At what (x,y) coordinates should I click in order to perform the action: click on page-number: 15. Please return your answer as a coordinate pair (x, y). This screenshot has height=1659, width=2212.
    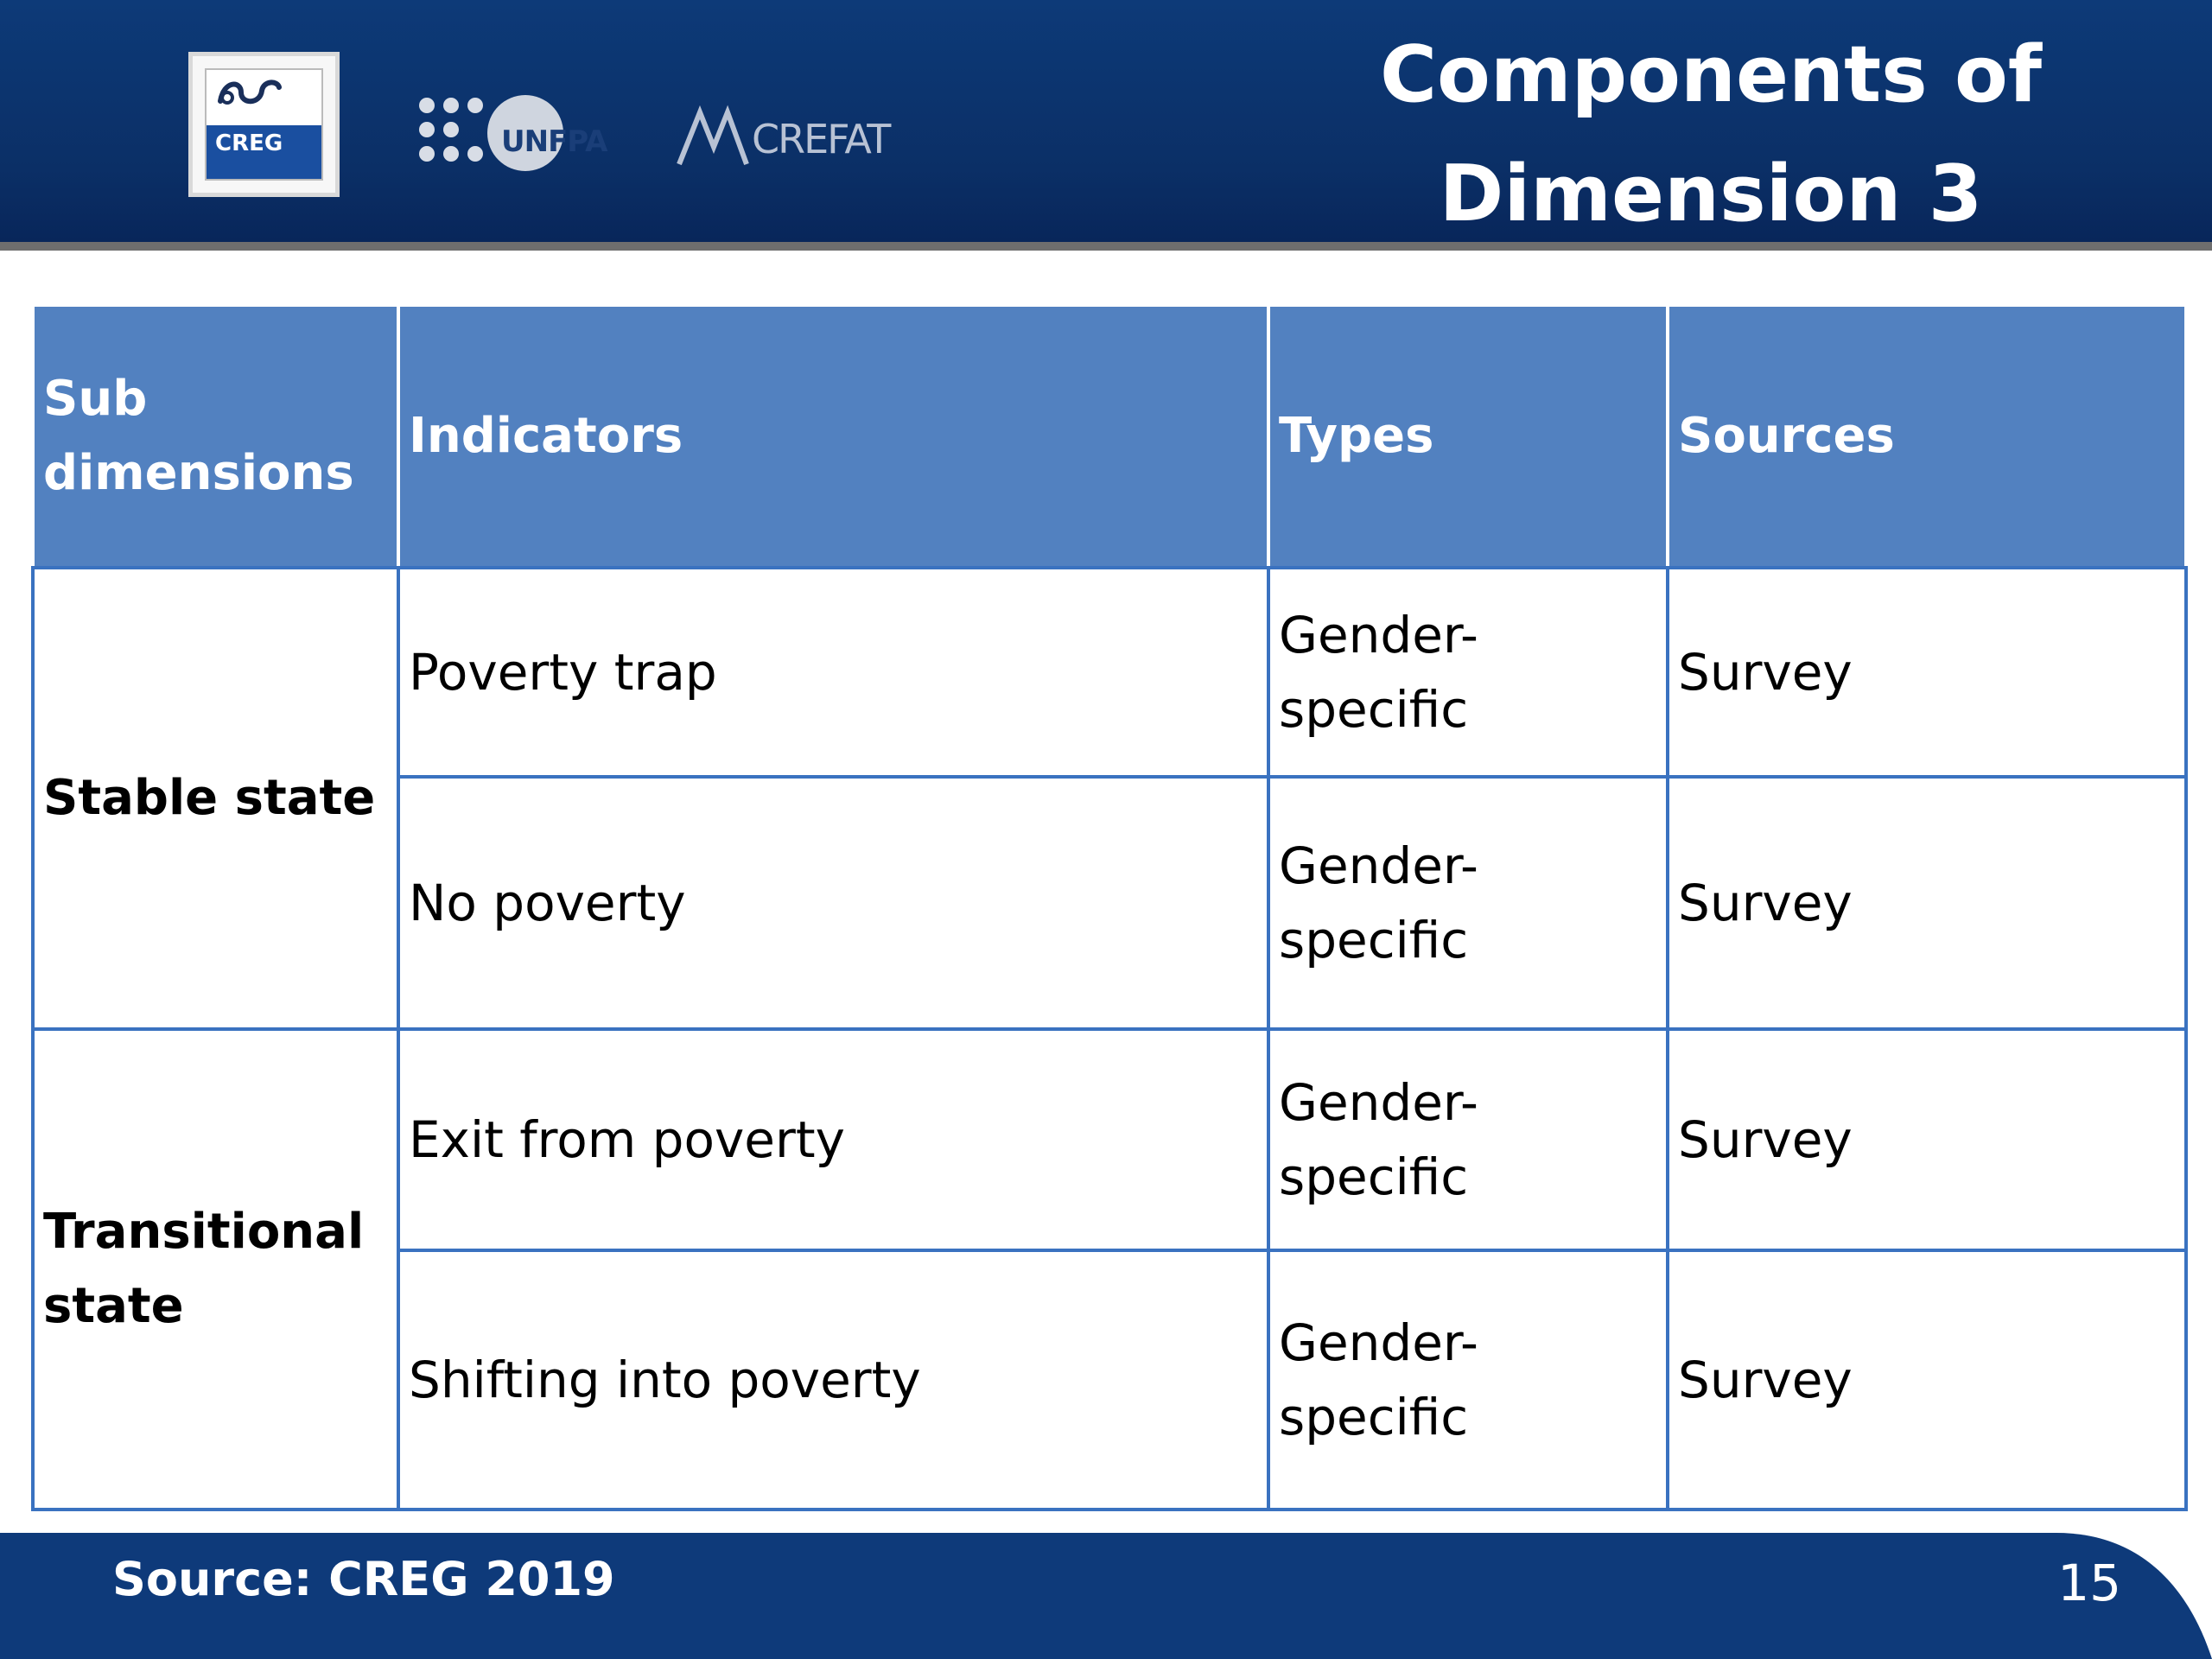
    Looking at the image, I should click on (2089, 1583).